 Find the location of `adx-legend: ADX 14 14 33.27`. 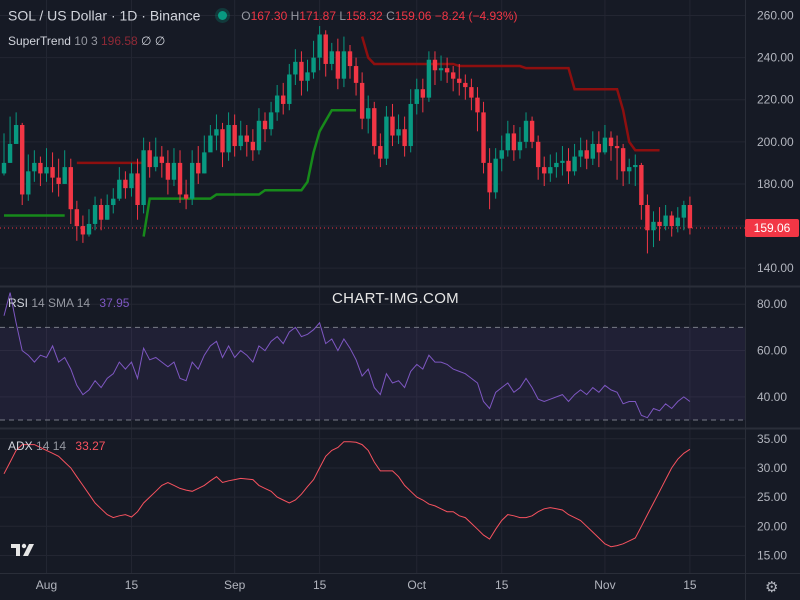

adx-legend: ADX 14 14 33.27 is located at coordinates (56, 446).